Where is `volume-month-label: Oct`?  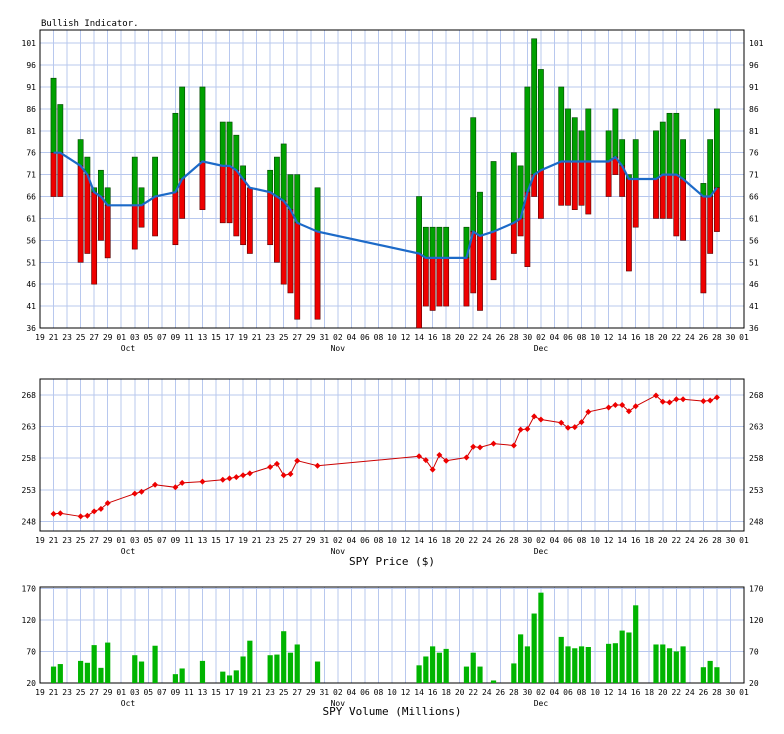 volume-month-label: Oct is located at coordinates (128, 703).